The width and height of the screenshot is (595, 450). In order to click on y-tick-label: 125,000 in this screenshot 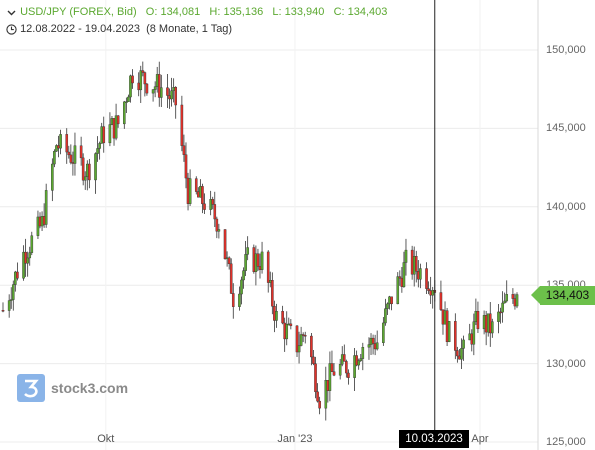, I will do `click(566, 442)`.